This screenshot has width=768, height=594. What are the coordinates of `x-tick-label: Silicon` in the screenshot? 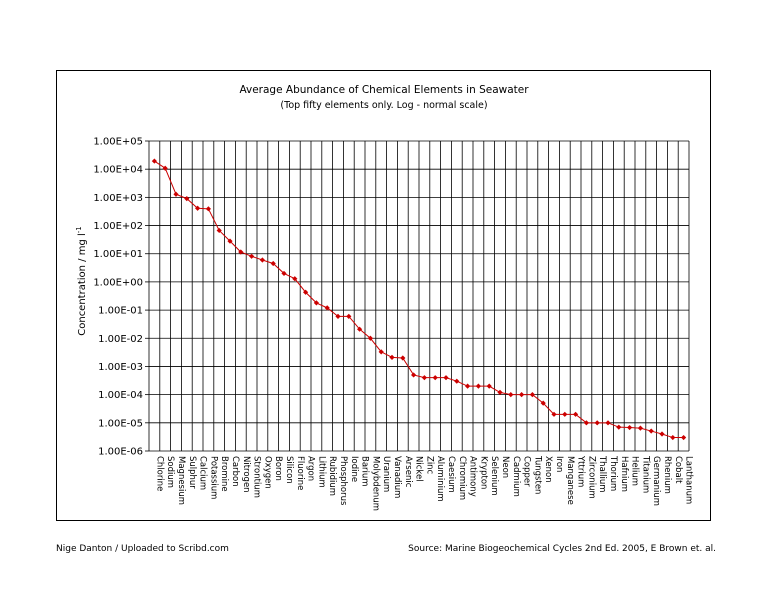 It's located at (289, 470).